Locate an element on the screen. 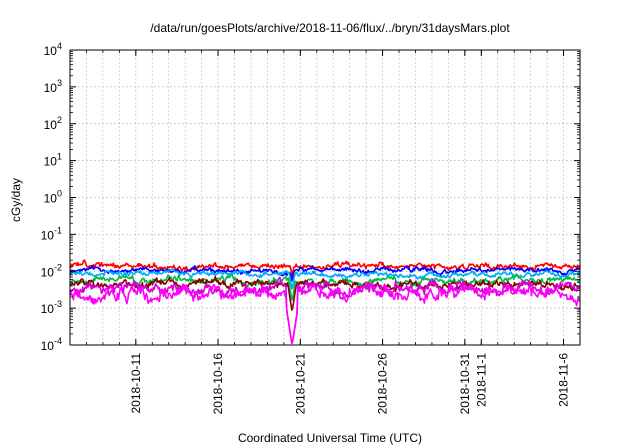 This screenshot has height=448, width=640. y-tick-label-exponent: -3 is located at coordinates (58, 304).